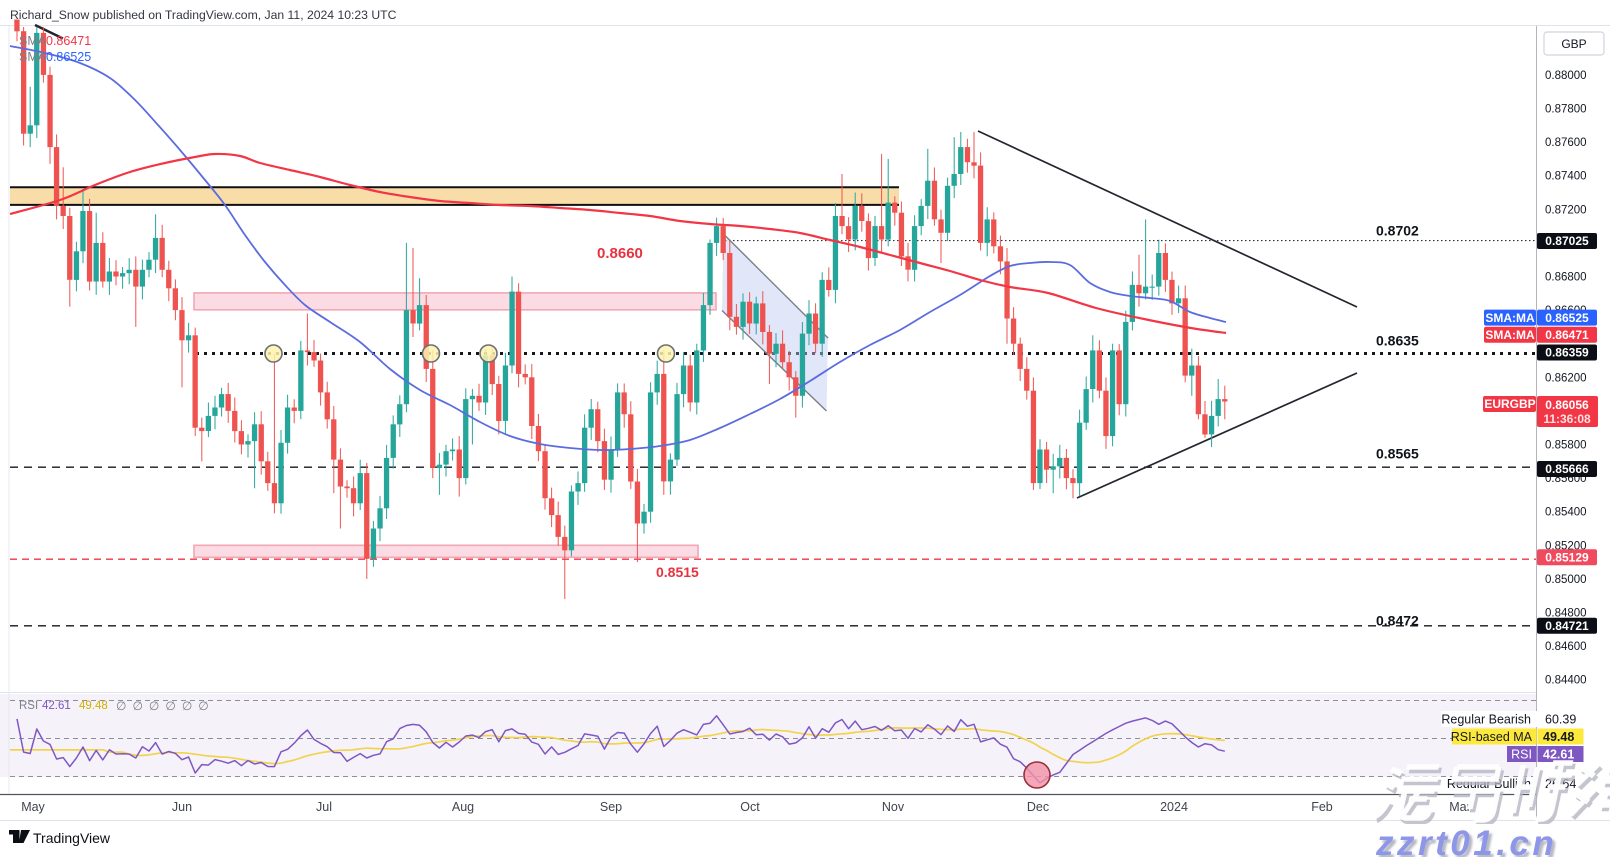 The image size is (1610, 857). I want to click on svg-text: 0.8635, so click(1397, 341).